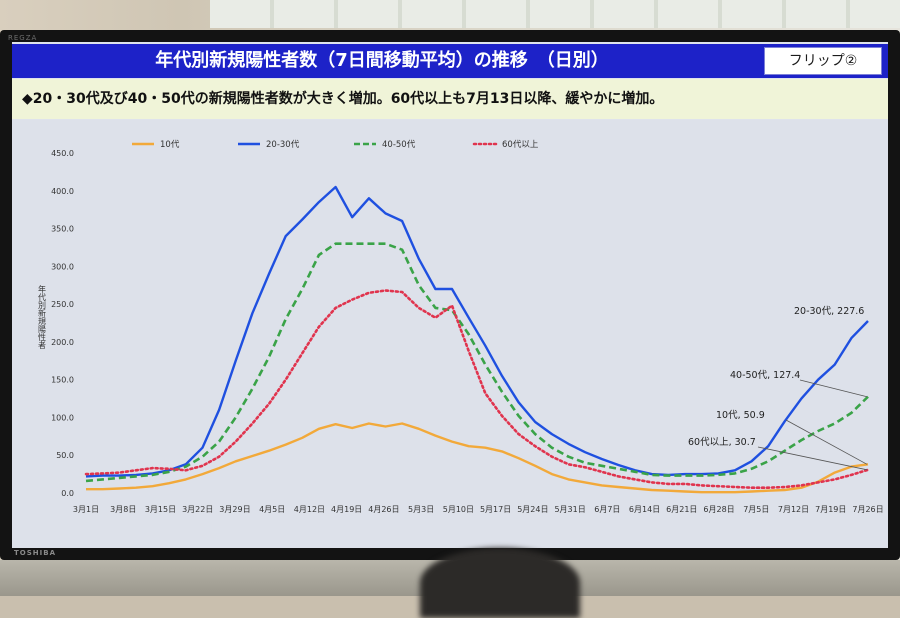 This screenshot has height=618, width=900. What do you see at coordinates (458, 509) in the screenshot?
I see `x-tick-label: 5月10日` at bounding box center [458, 509].